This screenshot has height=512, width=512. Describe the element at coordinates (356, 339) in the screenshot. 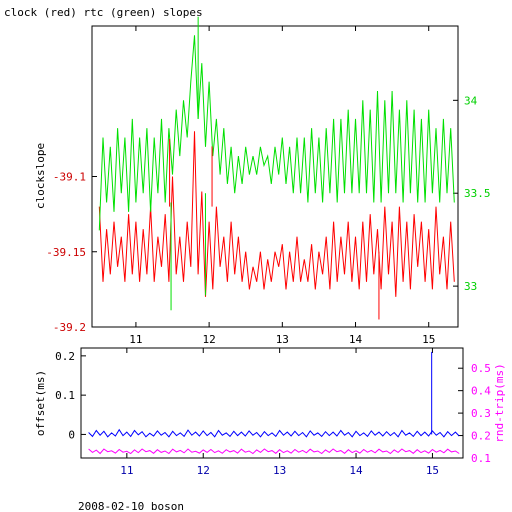

I see `top-x-tick-label: 14` at that location.